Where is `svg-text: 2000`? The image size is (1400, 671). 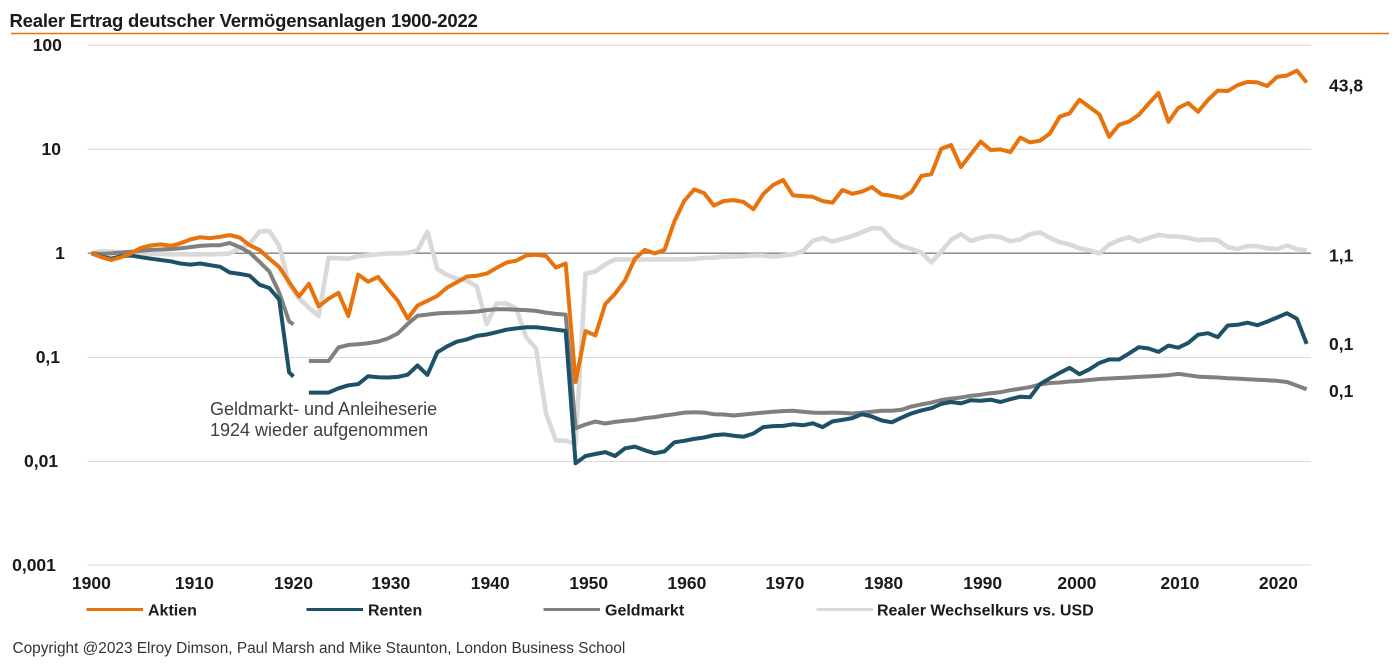 svg-text: 2000 is located at coordinates (1076, 583).